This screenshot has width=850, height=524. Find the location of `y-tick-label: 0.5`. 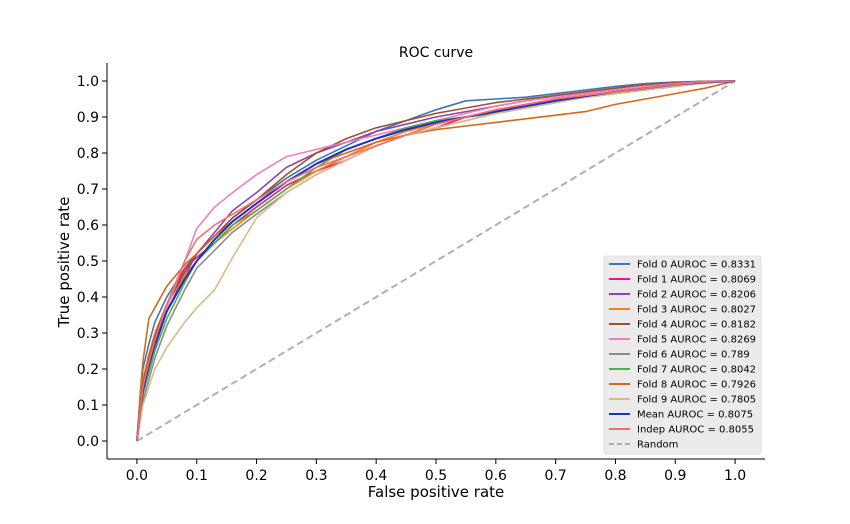

y-tick-label: 0.5 is located at coordinates (88, 262).